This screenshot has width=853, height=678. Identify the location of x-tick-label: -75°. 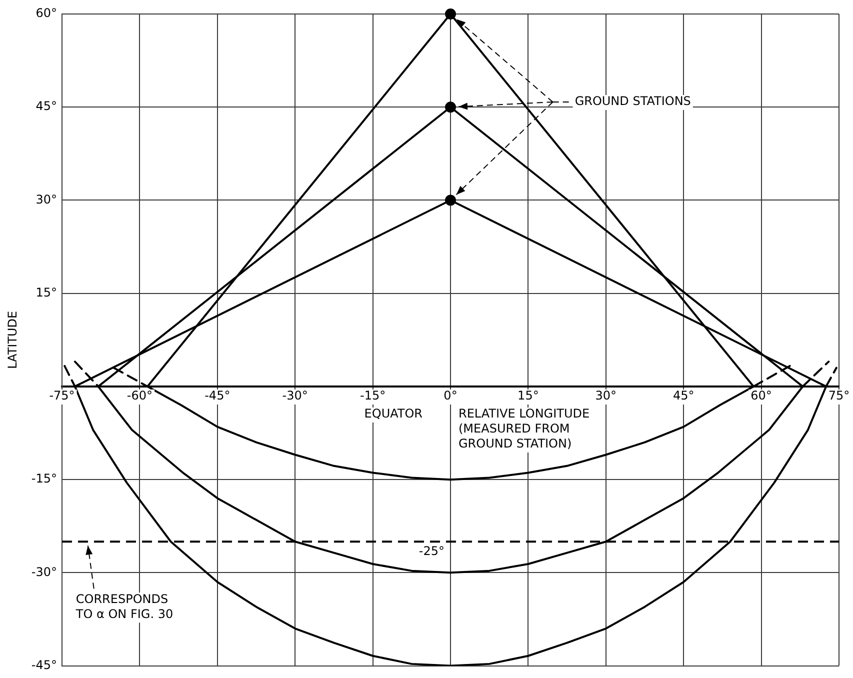
(62, 395).